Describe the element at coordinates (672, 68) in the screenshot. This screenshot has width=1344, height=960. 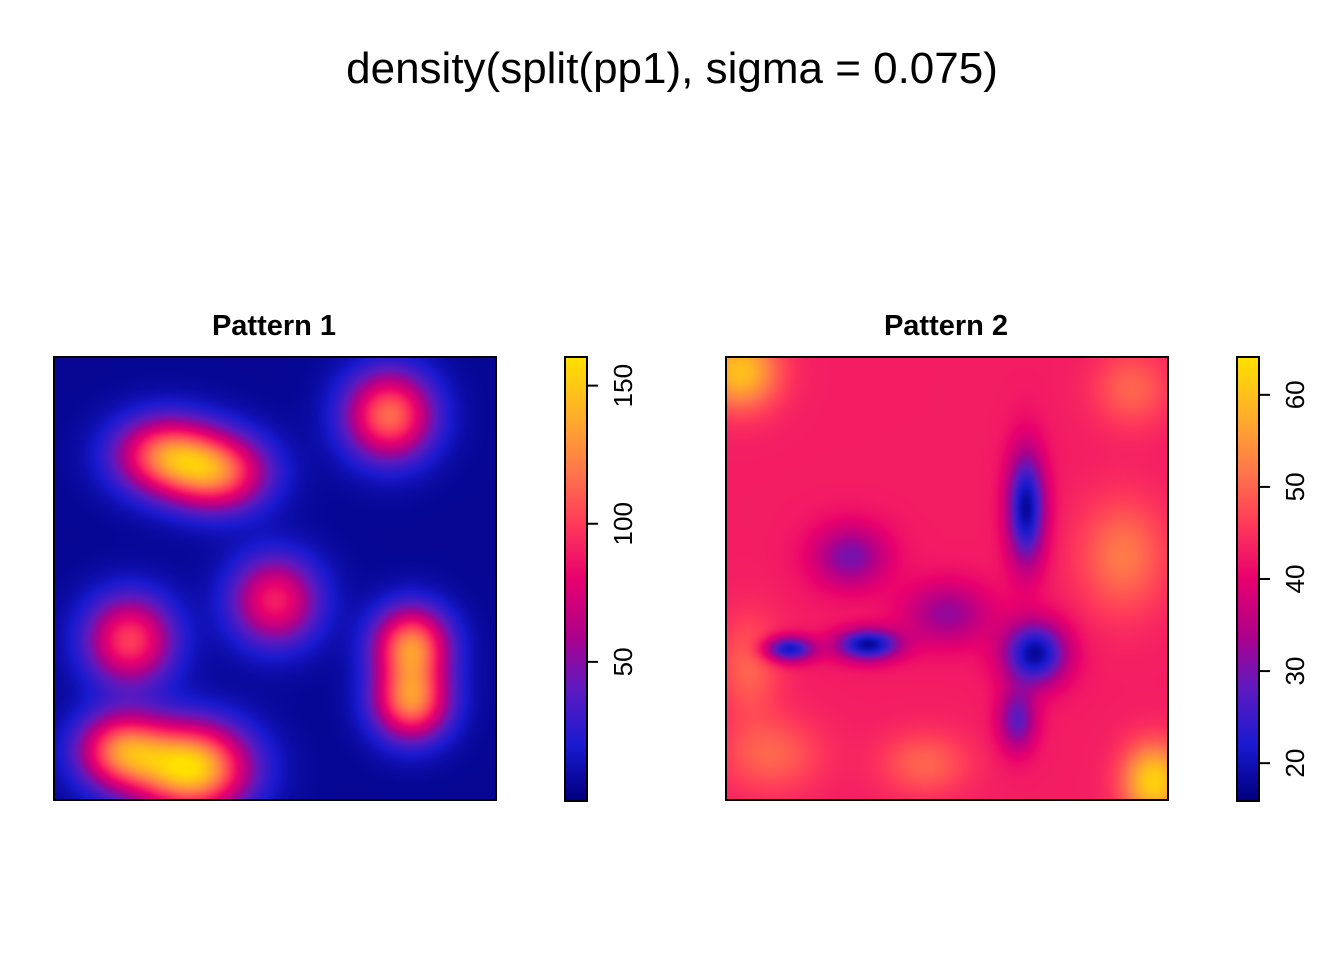
I see `chart-title: density(split(pp1), sigma = 0.075)` at that location.